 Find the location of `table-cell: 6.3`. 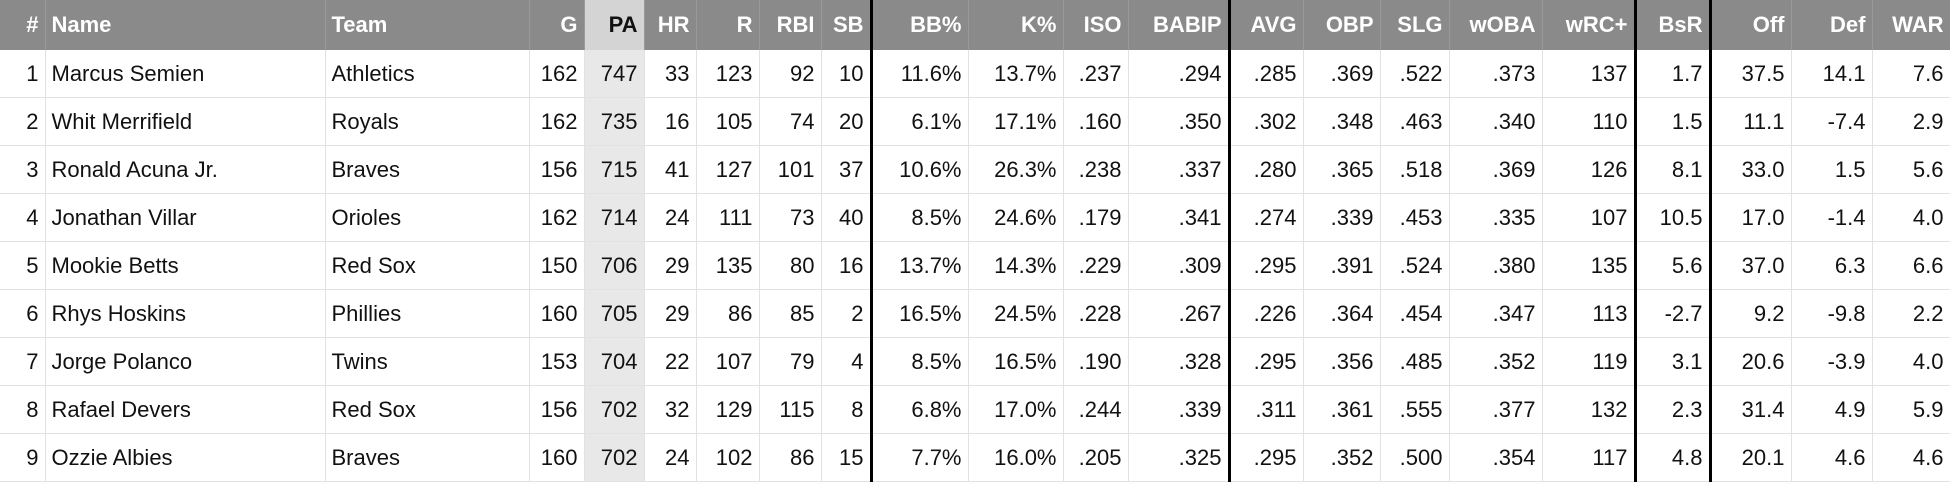

table-cell: 6.3 is located at coordinates (1832, 265).